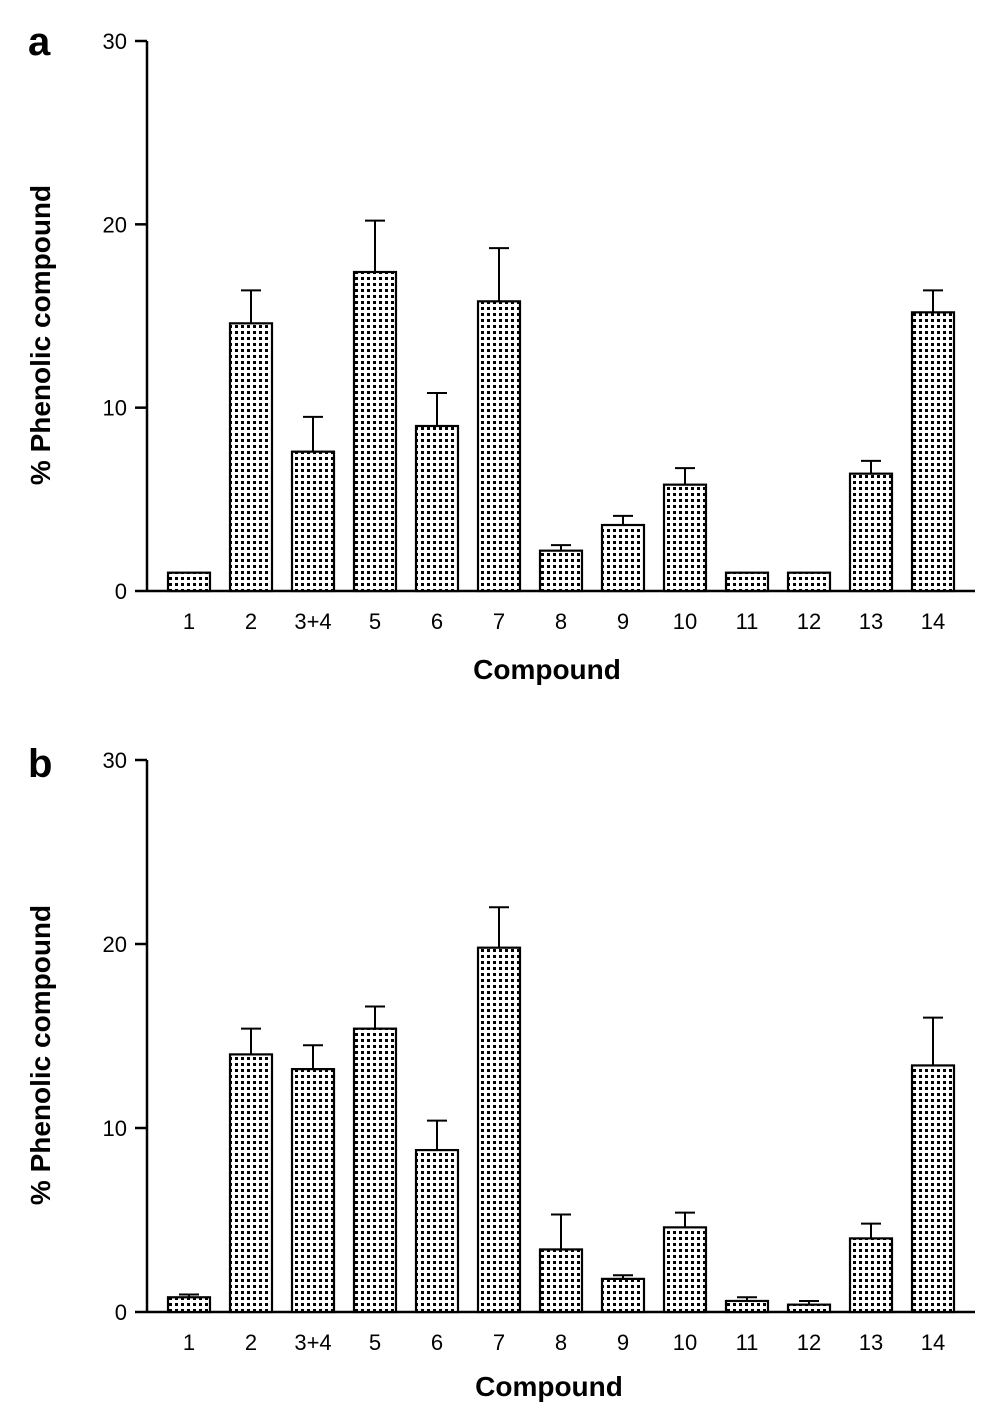  I want to click on x-axis-title-a: Compound, so click(547, 669).